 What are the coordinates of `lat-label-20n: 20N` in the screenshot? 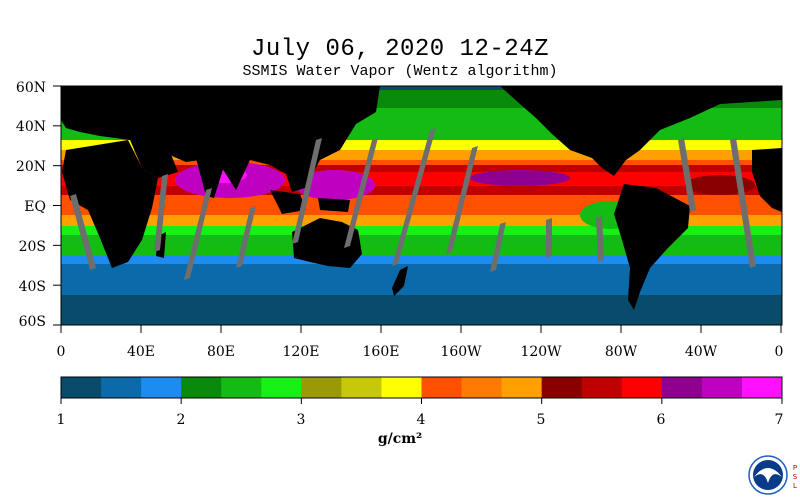 It's located at (30, 167).